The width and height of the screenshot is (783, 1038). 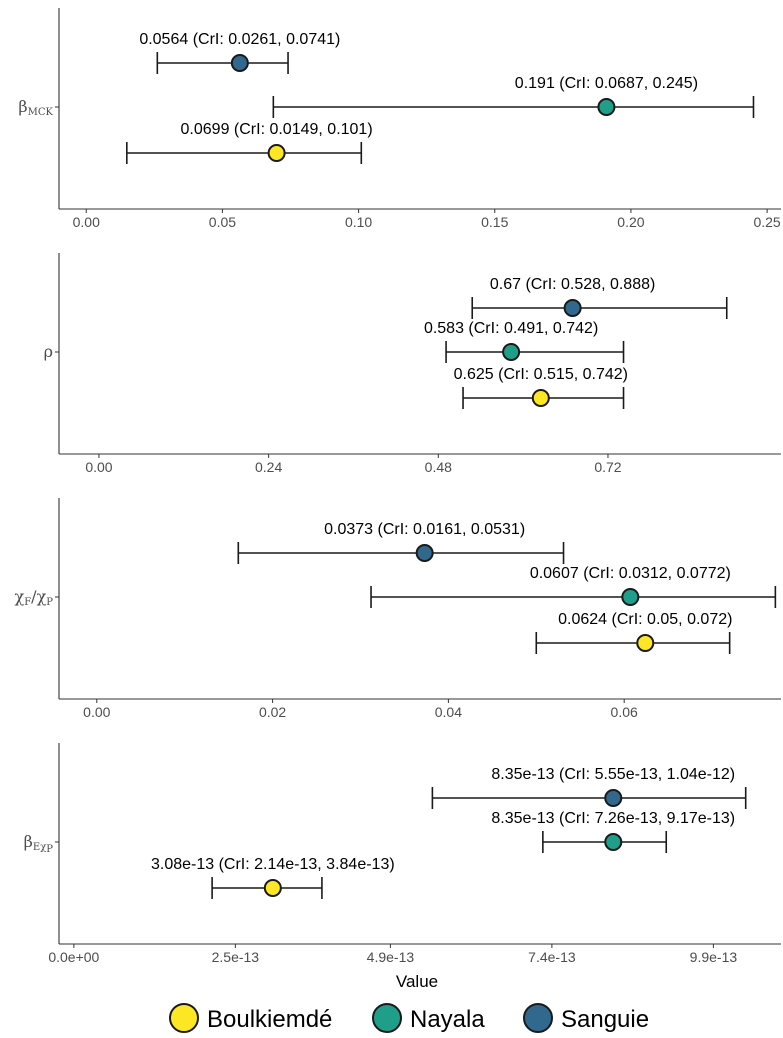 What do you see at coordinates (494, 222) in the screenshot?
I see `x-tick-label: 0.15` at bounding box center [494, 222].